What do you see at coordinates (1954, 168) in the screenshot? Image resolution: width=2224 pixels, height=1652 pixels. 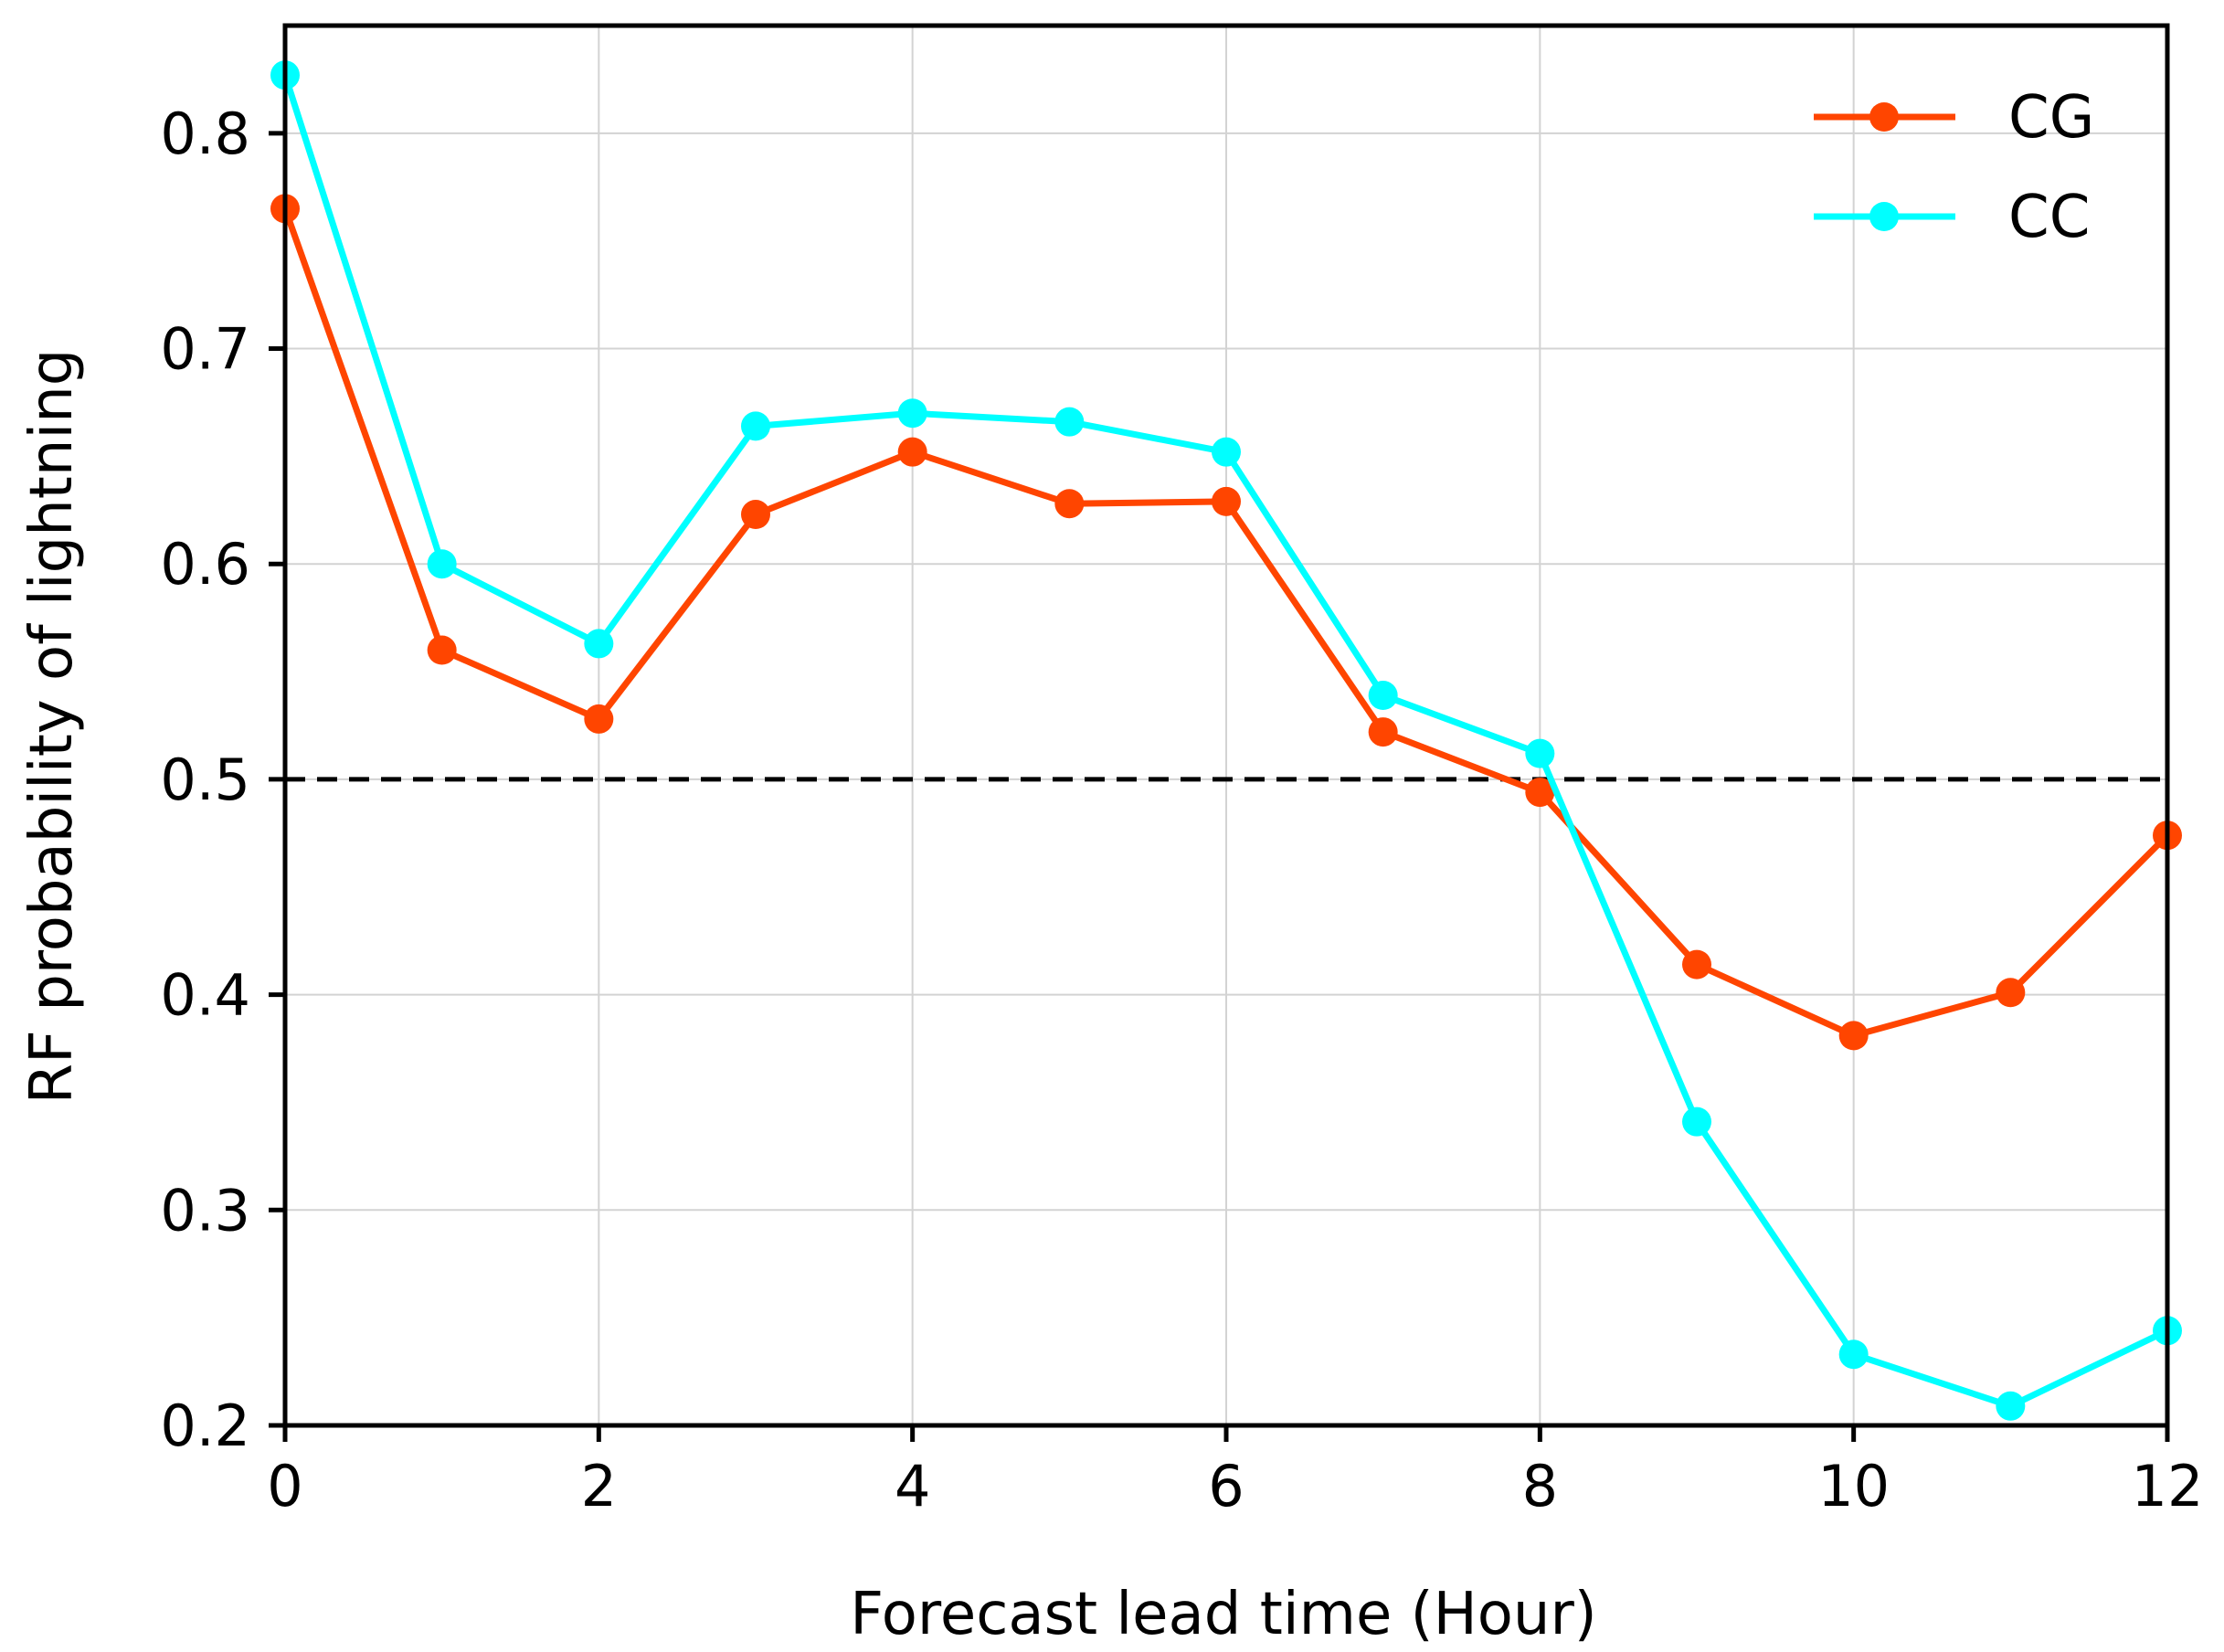 I see `legend: CG CC` at bounding box center [1954, 168].